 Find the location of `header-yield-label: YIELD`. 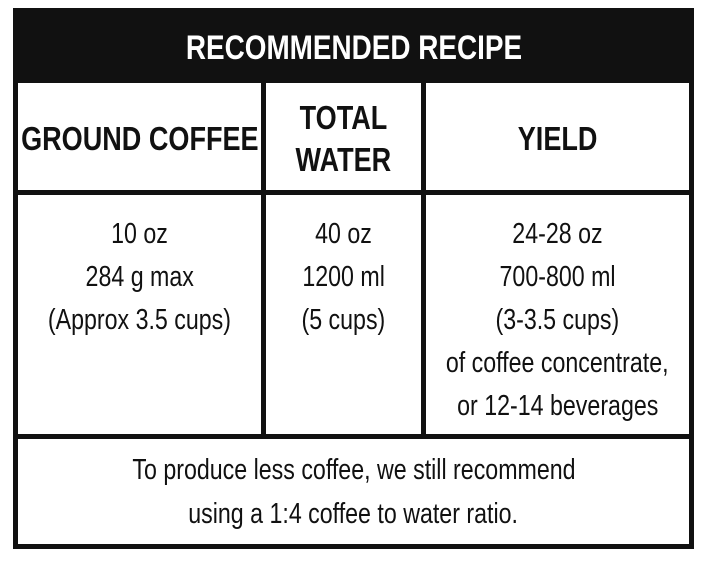

header-yield-label: YIELD is located at coordinates (557, 138).